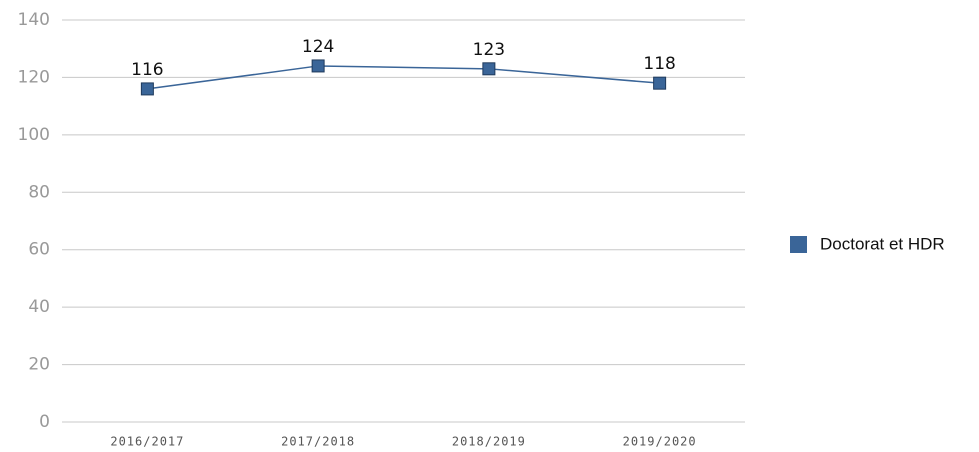 The image size is (979, 452). I want to click on x-tick-label: 2016/2017, so click(147, 442).